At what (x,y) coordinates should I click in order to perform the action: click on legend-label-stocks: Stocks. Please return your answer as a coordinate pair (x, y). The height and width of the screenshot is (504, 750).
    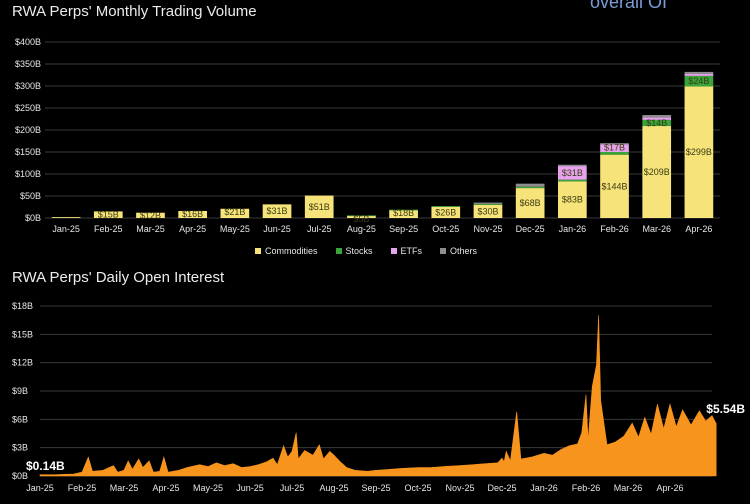
    Looking at the image, I should click on (359, 251).